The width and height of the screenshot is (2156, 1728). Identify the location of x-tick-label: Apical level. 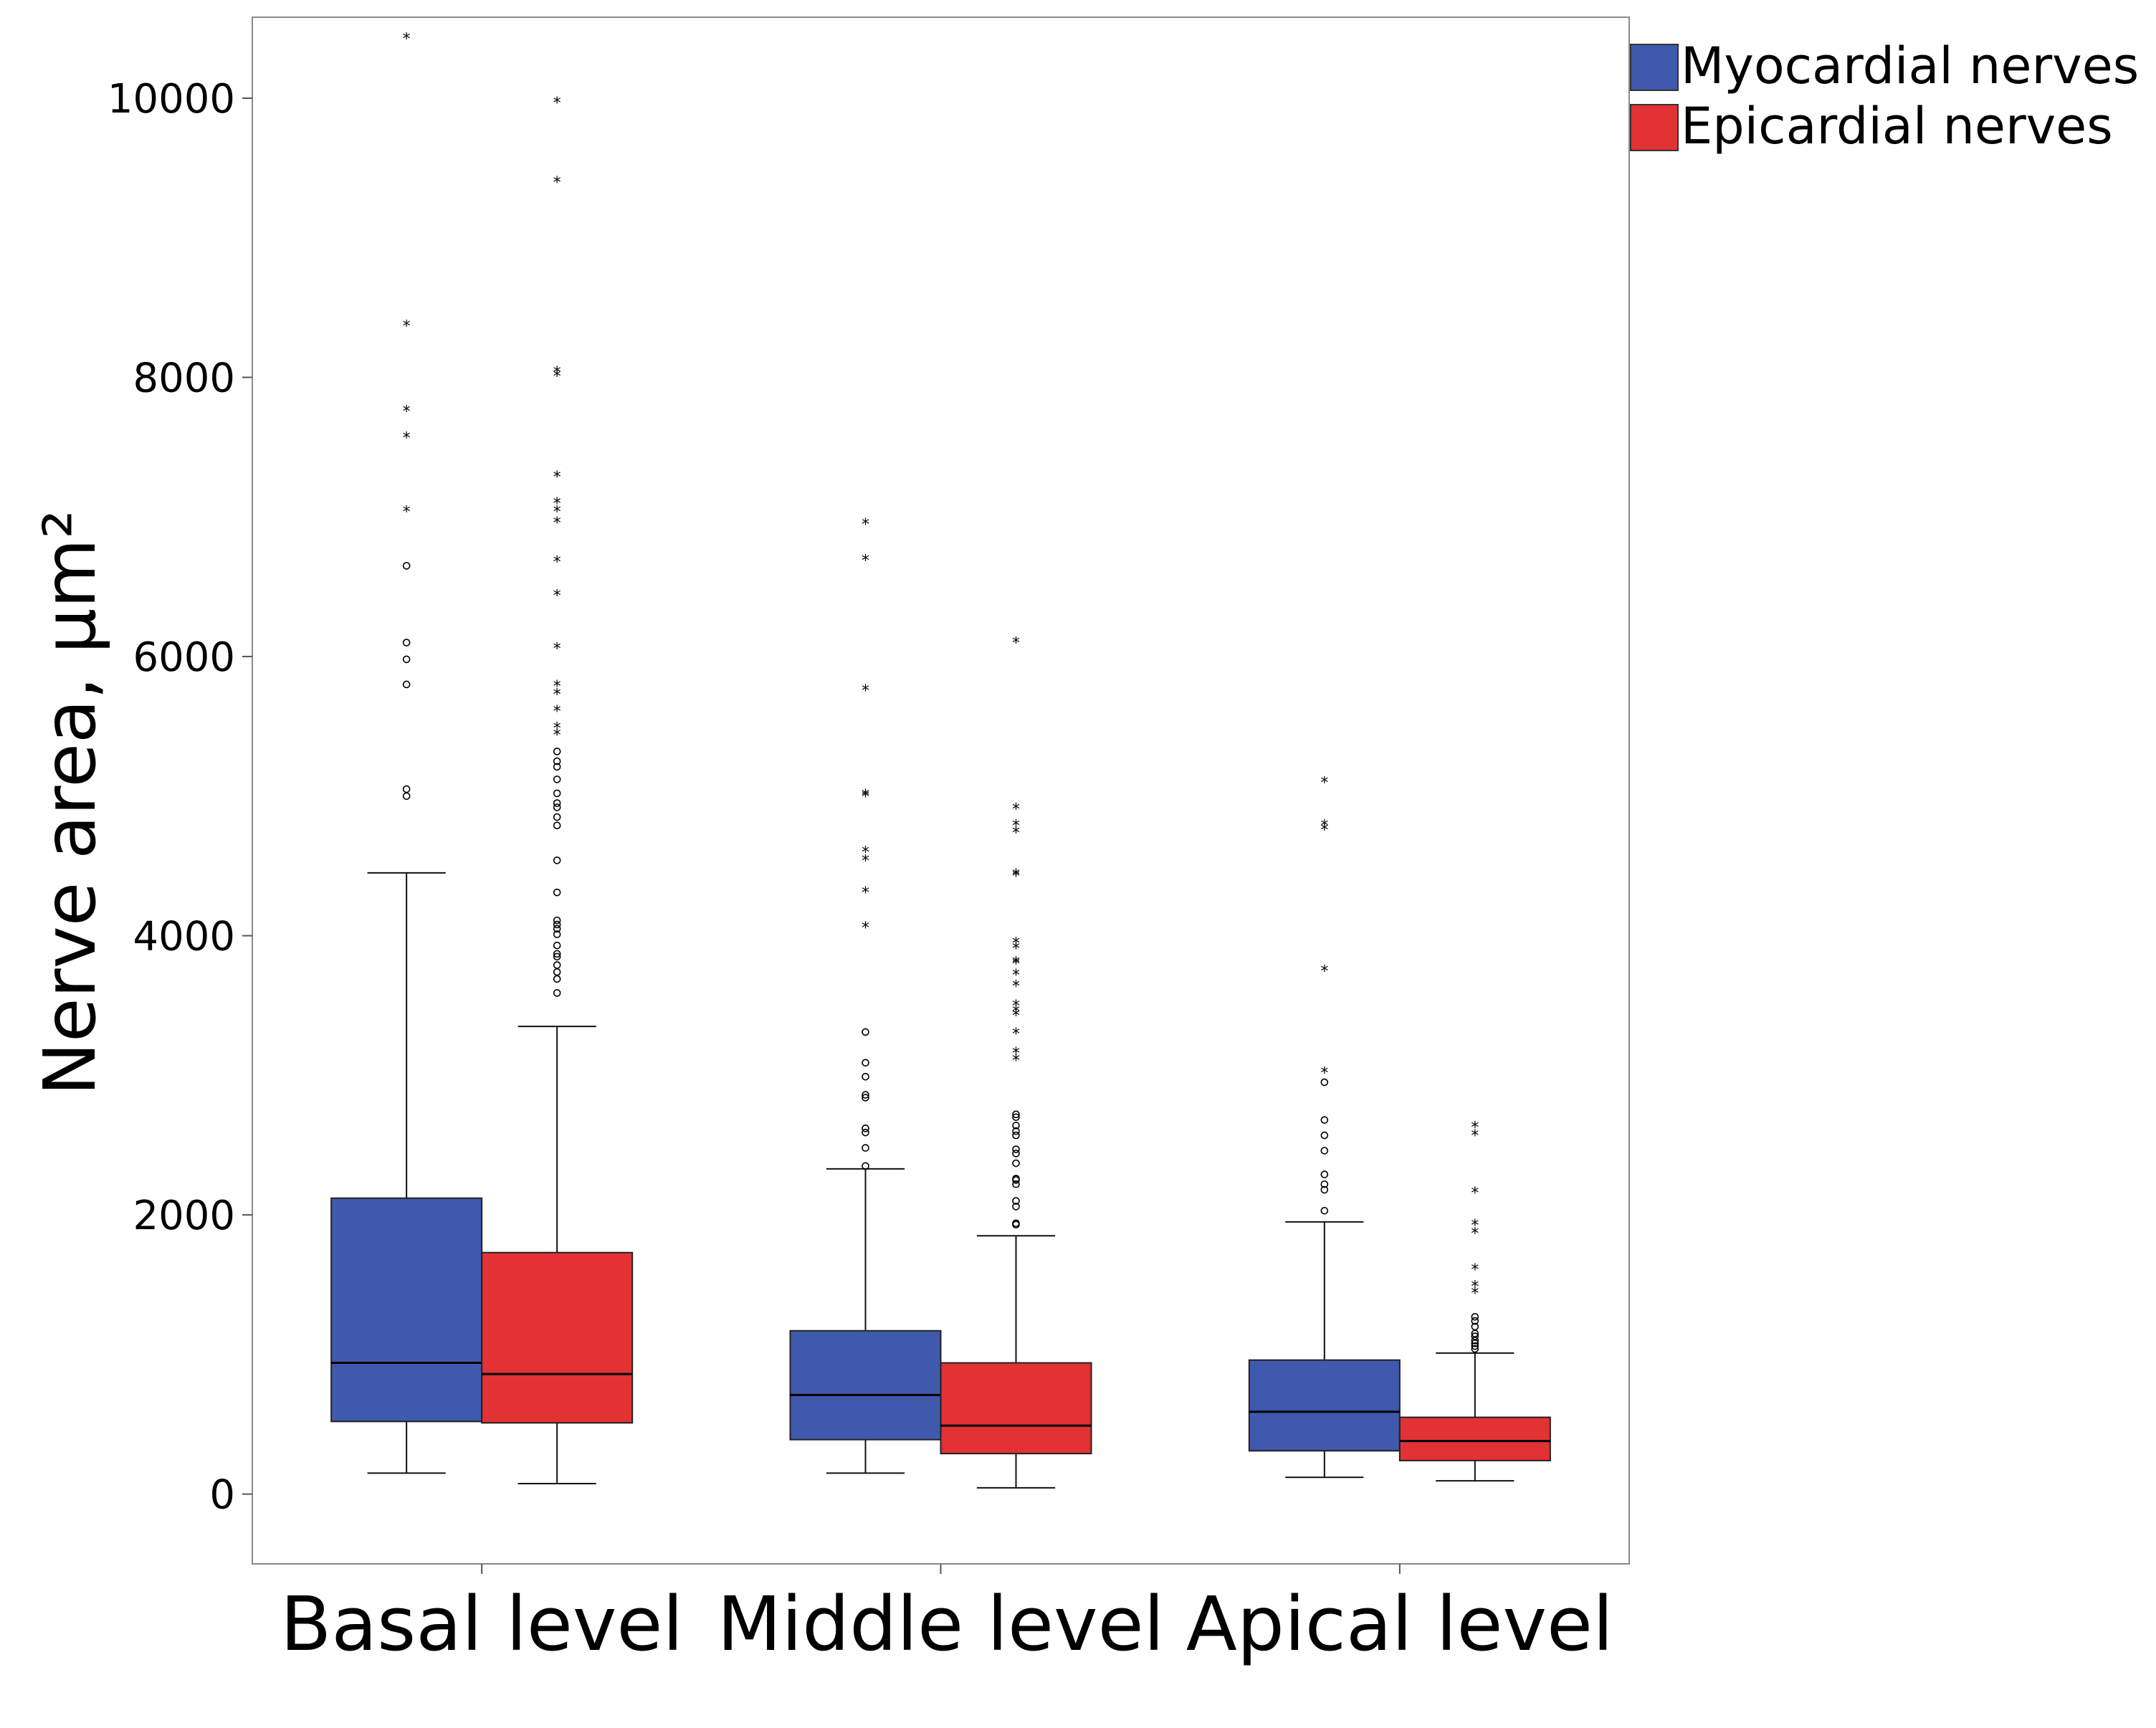
(1399, 1624).